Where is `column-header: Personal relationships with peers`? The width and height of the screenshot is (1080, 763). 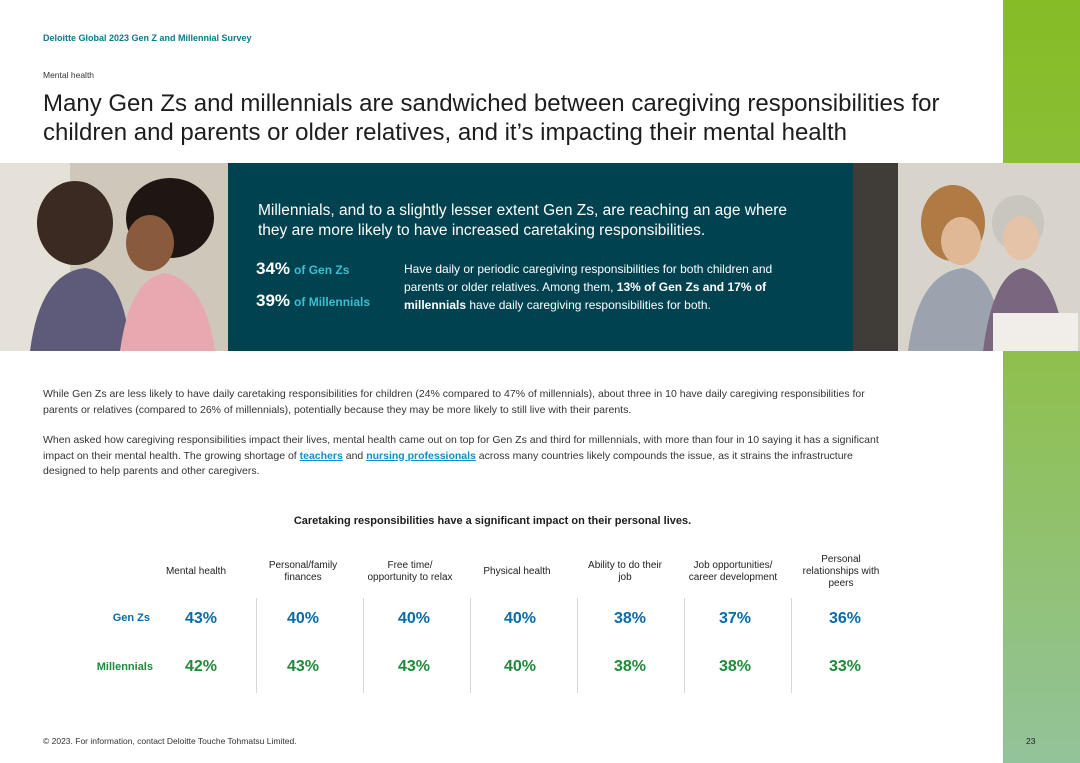 column-header: Personal relationships with peers is located at coordinates (841, 571).